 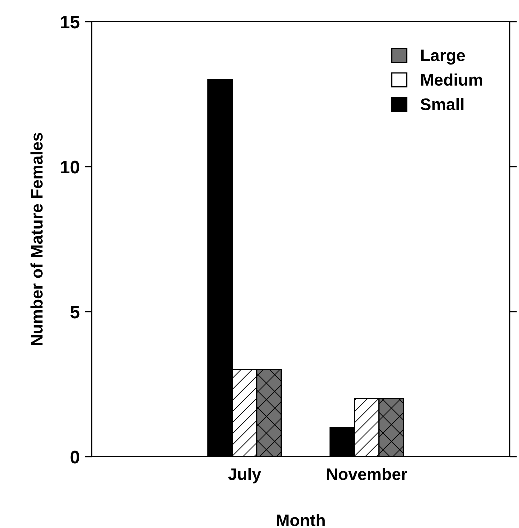 What do you see at coordinates (451, 80) in the screenshot?
I see `legend-label: Medium` at bounding box center [451, 80].